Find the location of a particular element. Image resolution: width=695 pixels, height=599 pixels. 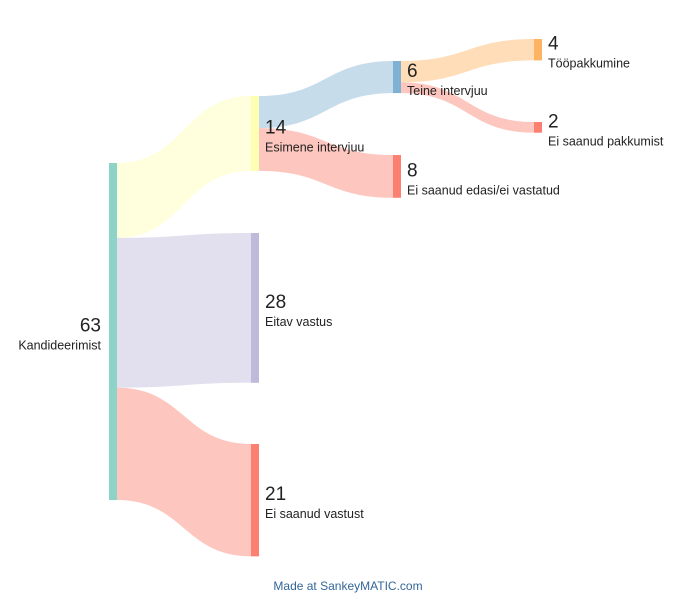

node-value: 63 is located at coordinates (90, 326).